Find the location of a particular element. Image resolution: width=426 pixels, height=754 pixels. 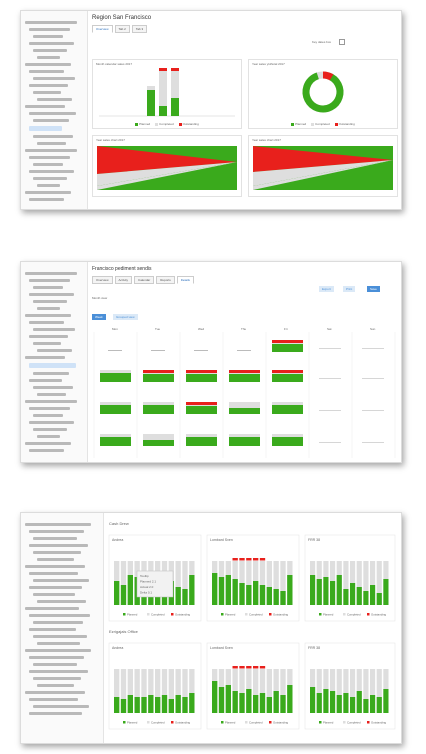

tab: Activity is located at coordinates (123, 280).